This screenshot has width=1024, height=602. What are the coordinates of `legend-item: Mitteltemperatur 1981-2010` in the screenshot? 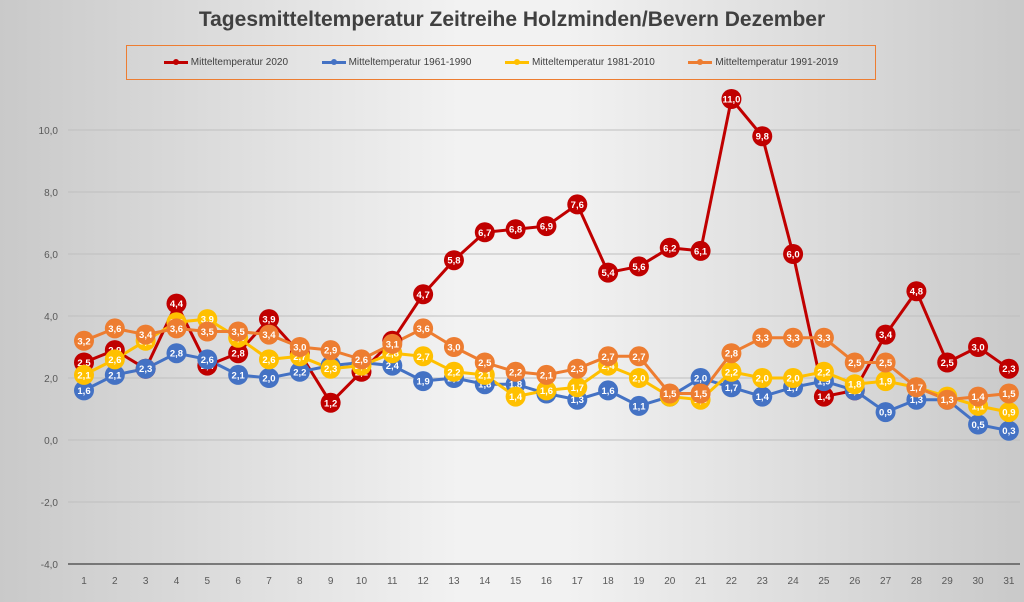 It's located at (579, 62).